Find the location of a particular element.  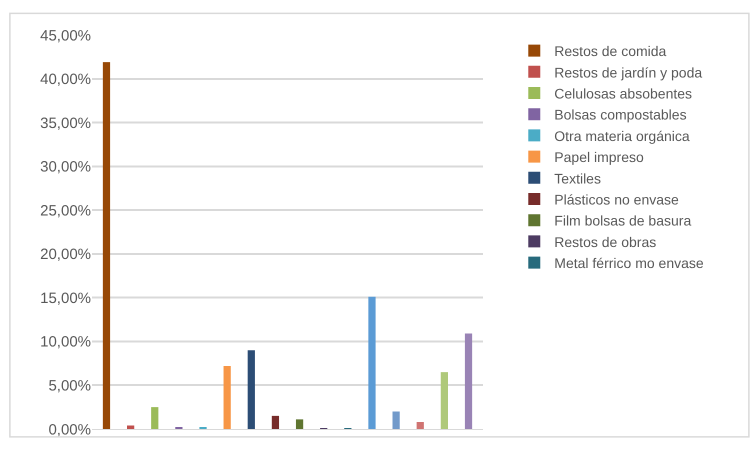

y-tick-label: 20,00% is located at coordinates (65, 255).